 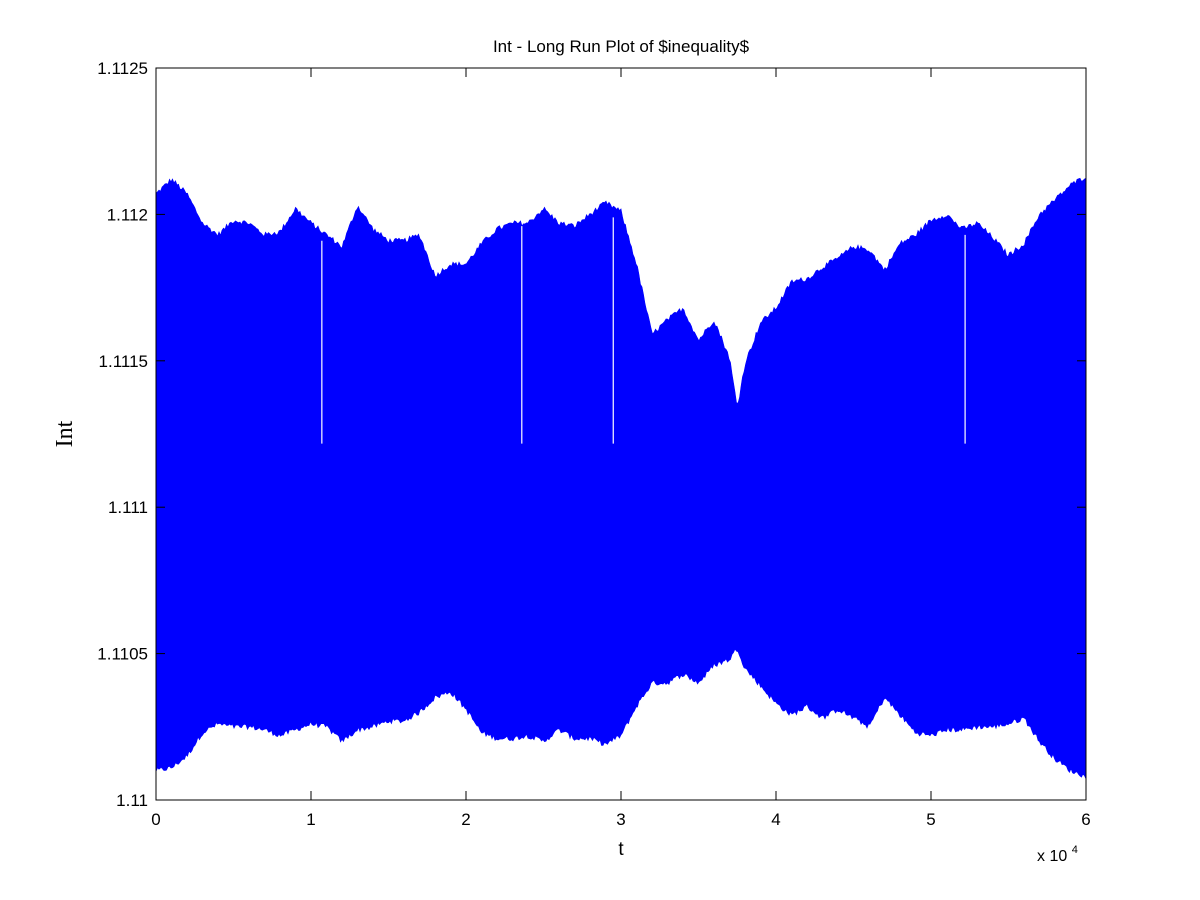 I want to click on y-tick-label: 1.1105, so click(x=122, y=654).